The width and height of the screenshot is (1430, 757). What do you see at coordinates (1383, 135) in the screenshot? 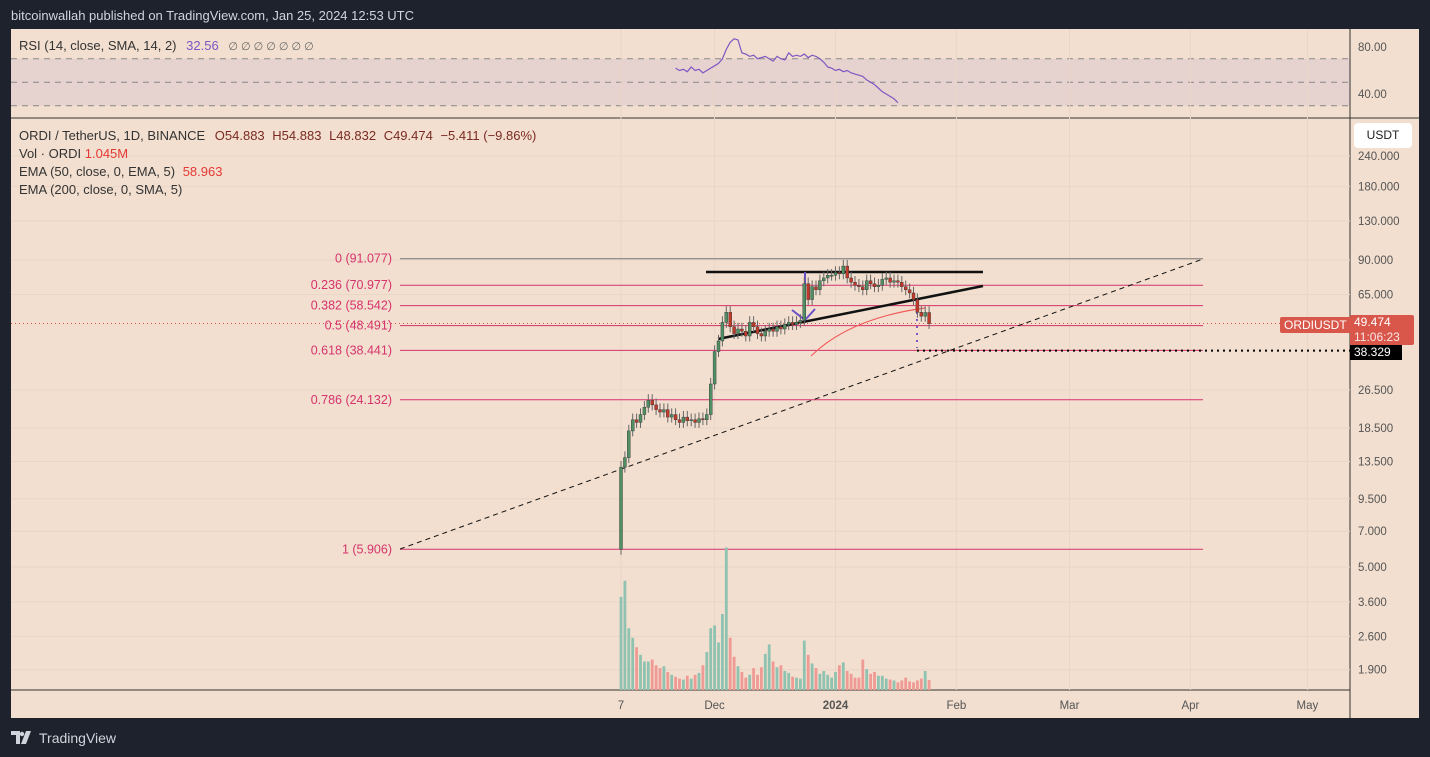
I see `currency-button: USDT` at bounding box center [1383, 135].